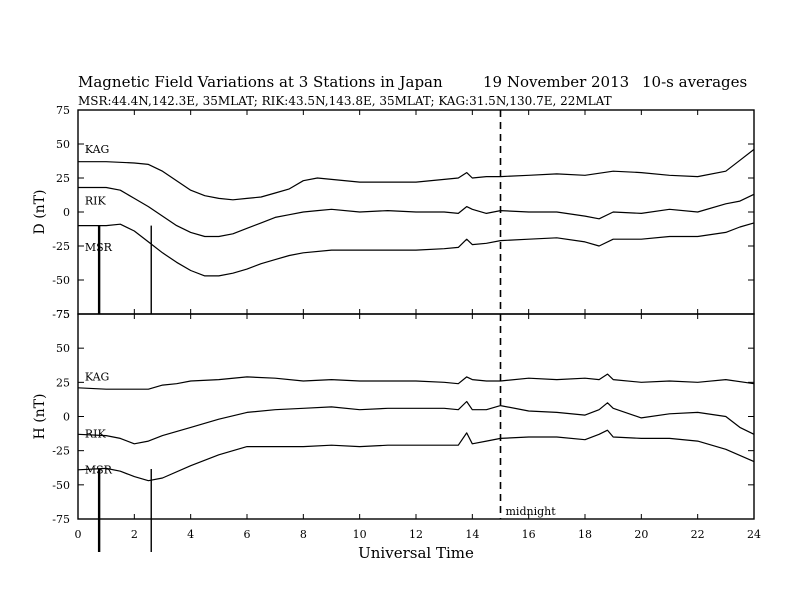 The image size is (792, 612). I want to click on x-tick-label: 8, so click(303, 534).